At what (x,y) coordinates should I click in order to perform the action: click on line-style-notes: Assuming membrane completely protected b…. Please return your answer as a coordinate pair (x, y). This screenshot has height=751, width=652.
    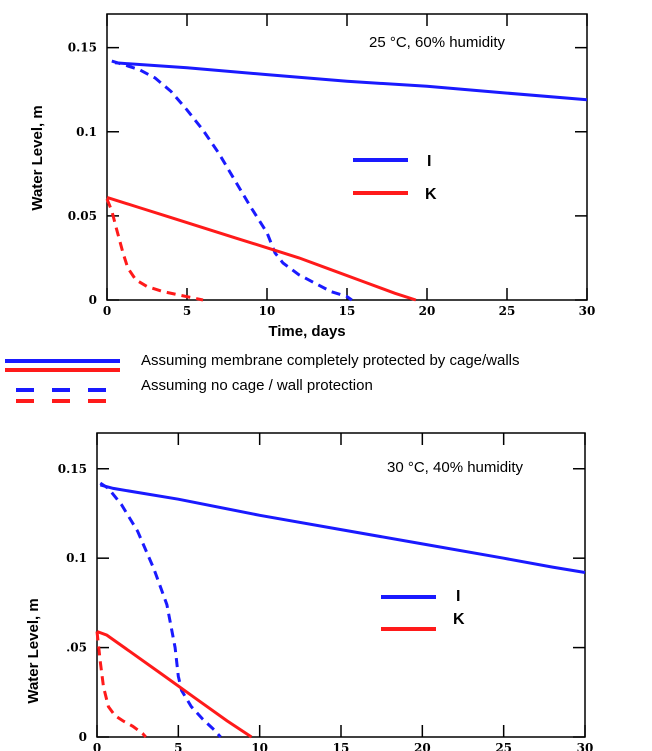
    Looking at the image, I should click on (262, 377).